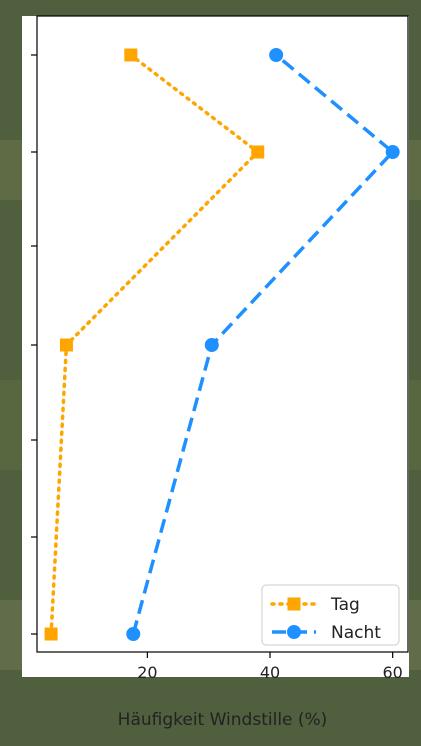 The width and height of the screenshot is (421, 746). I want to click on legend-label-tag: Tag, so click(345, 605).